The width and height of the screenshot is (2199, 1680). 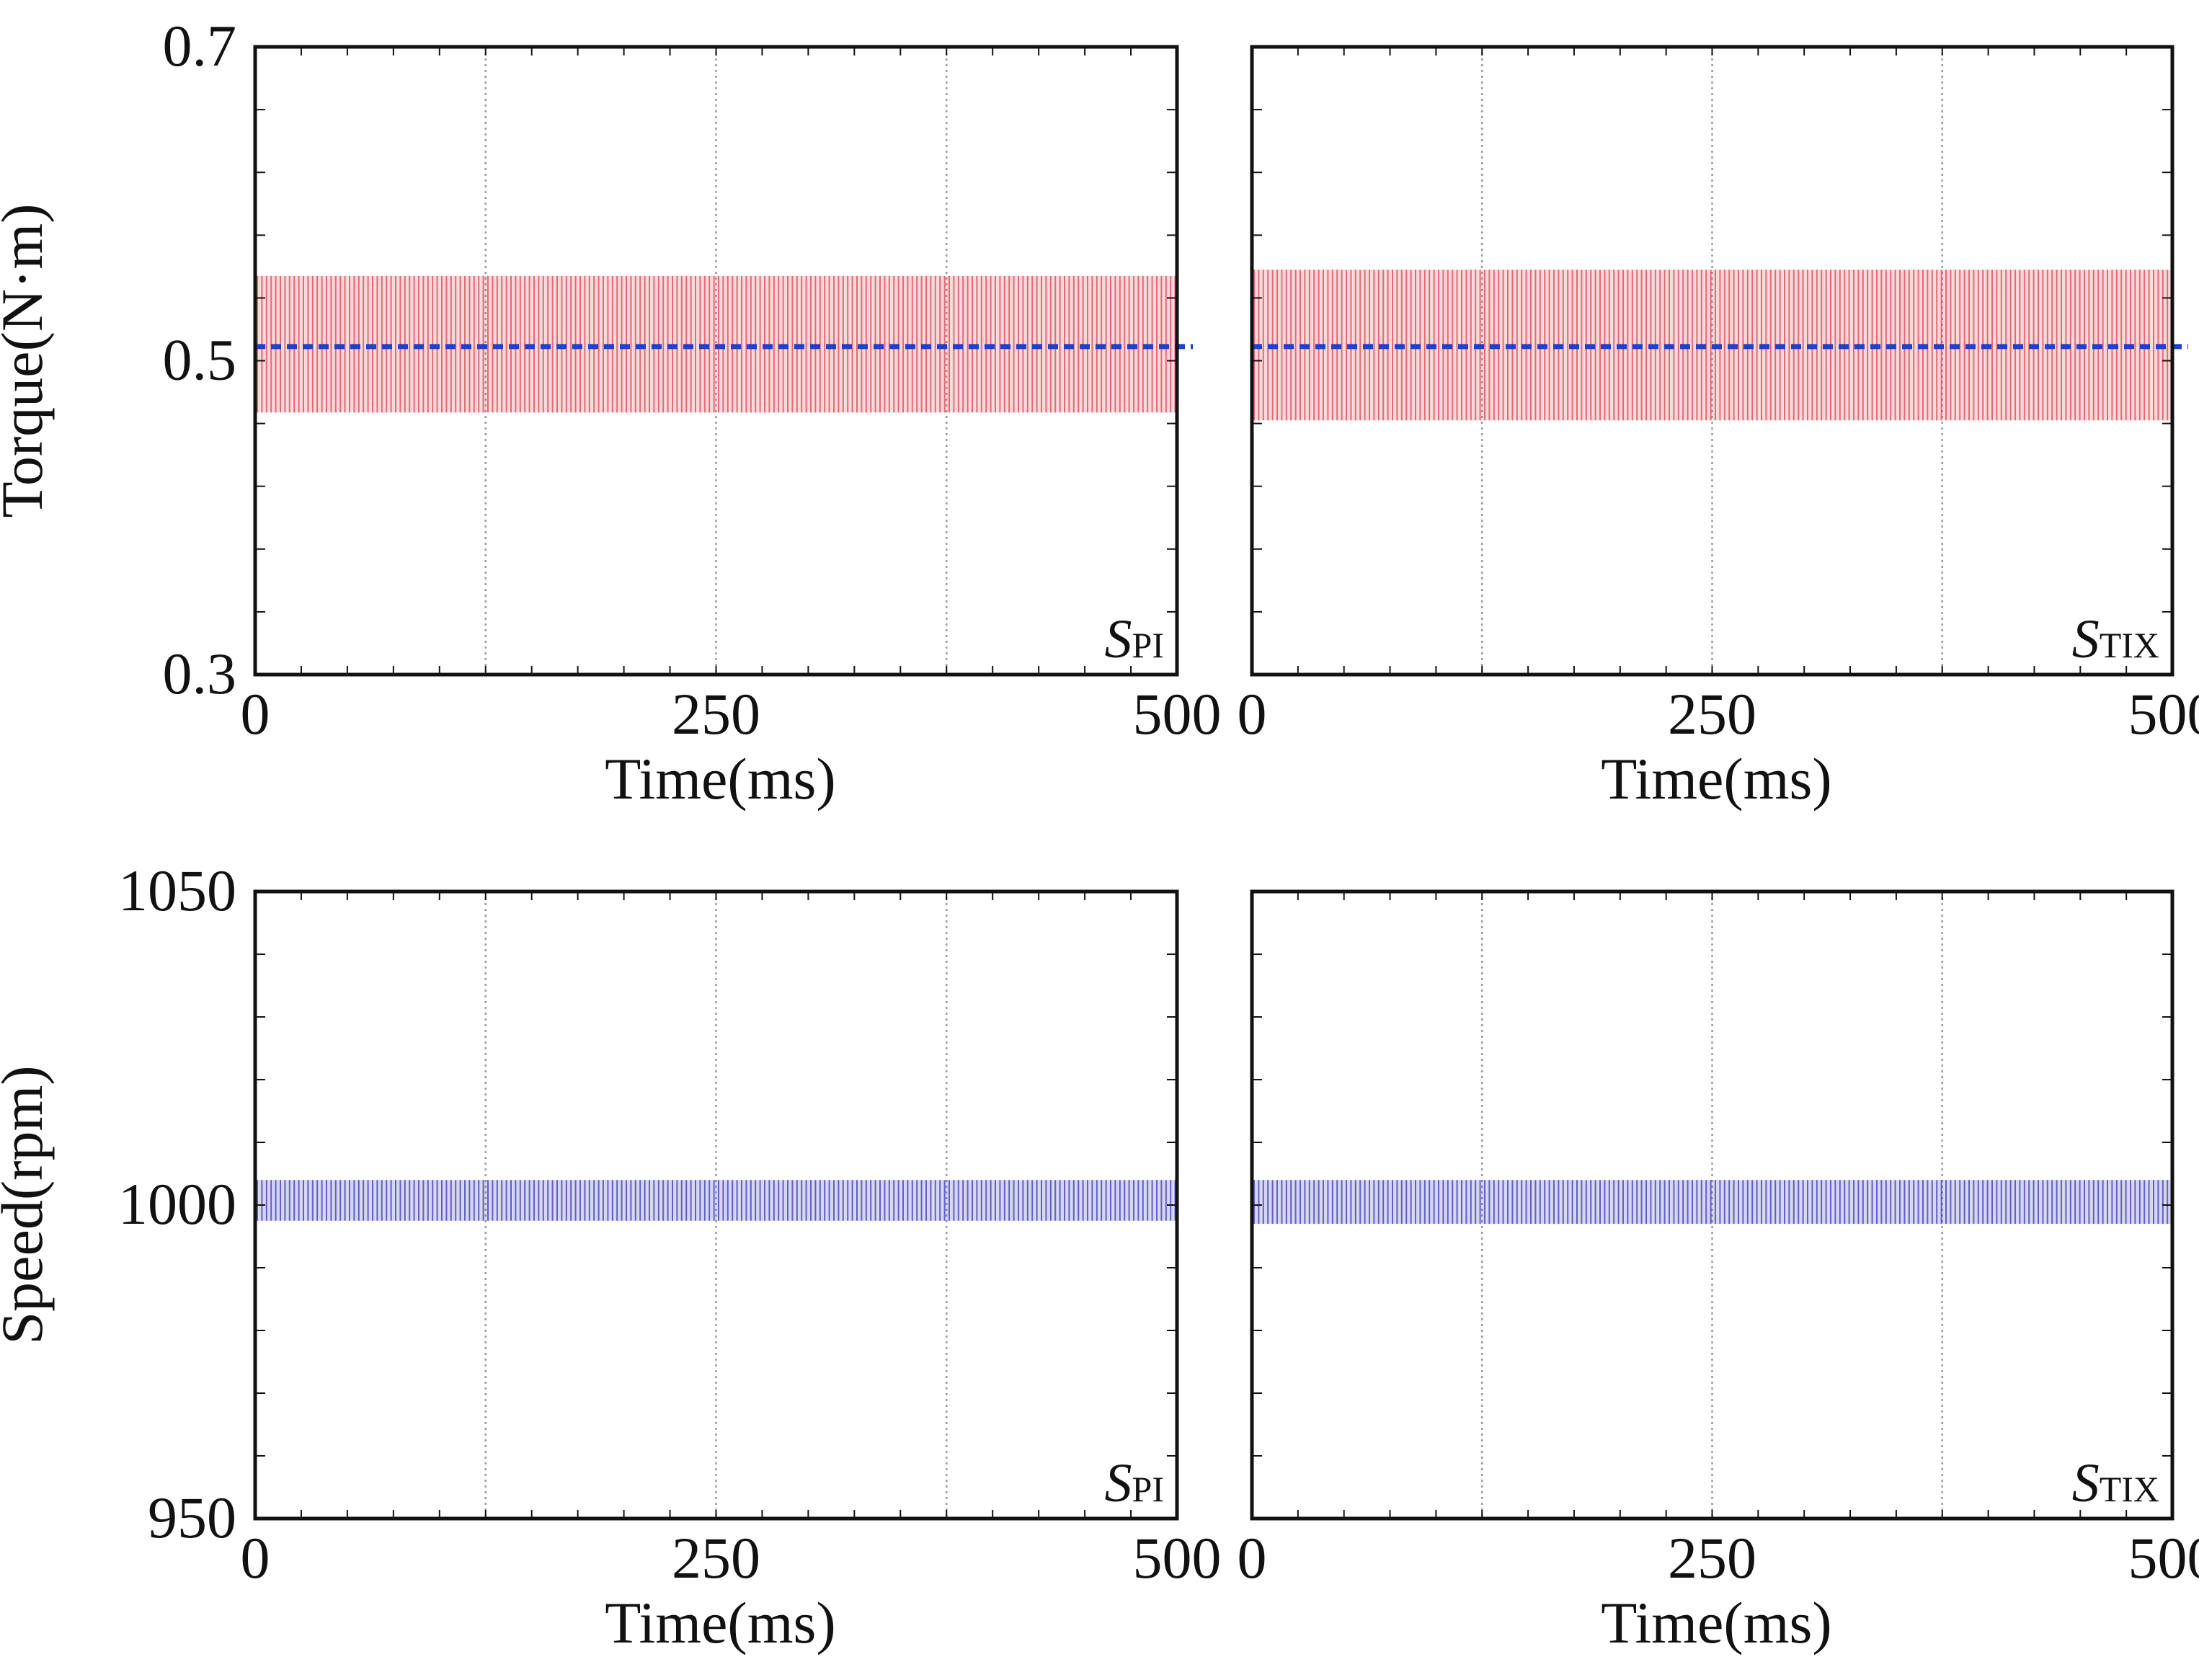 I want to click on chart-torque-stix-xlabel: Time(ms), so click(x=1716, y=779).